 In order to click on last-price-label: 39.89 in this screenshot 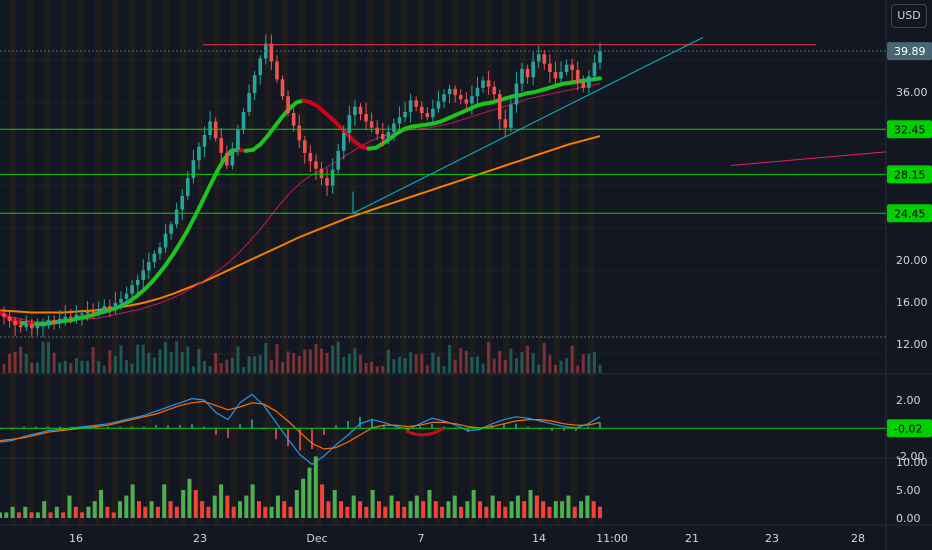, I will do `click(910, 51)`.